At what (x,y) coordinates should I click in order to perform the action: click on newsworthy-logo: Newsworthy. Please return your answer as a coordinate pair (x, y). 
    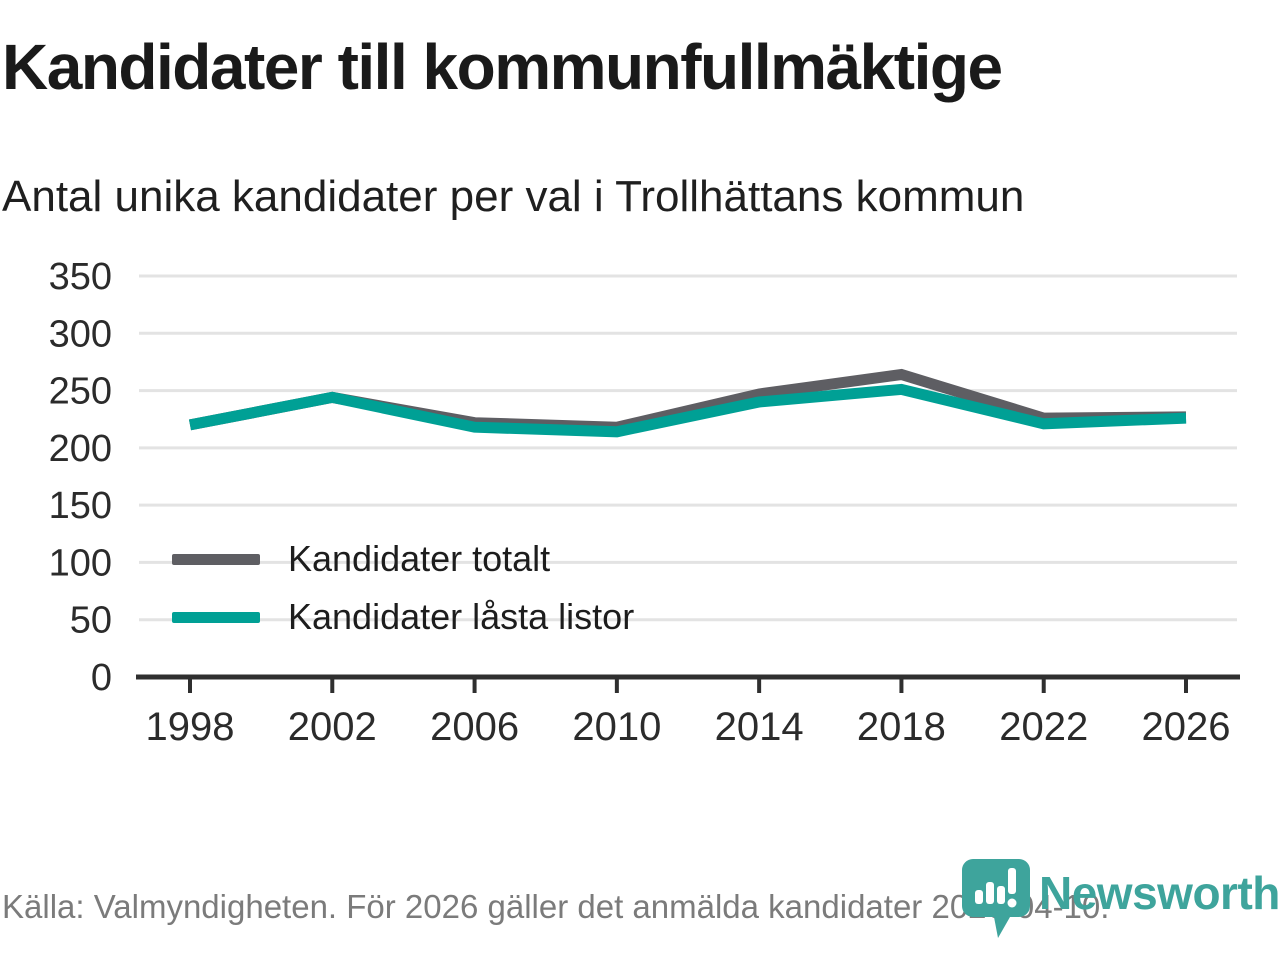
    Looking at the image, I should click on (1120, 899).